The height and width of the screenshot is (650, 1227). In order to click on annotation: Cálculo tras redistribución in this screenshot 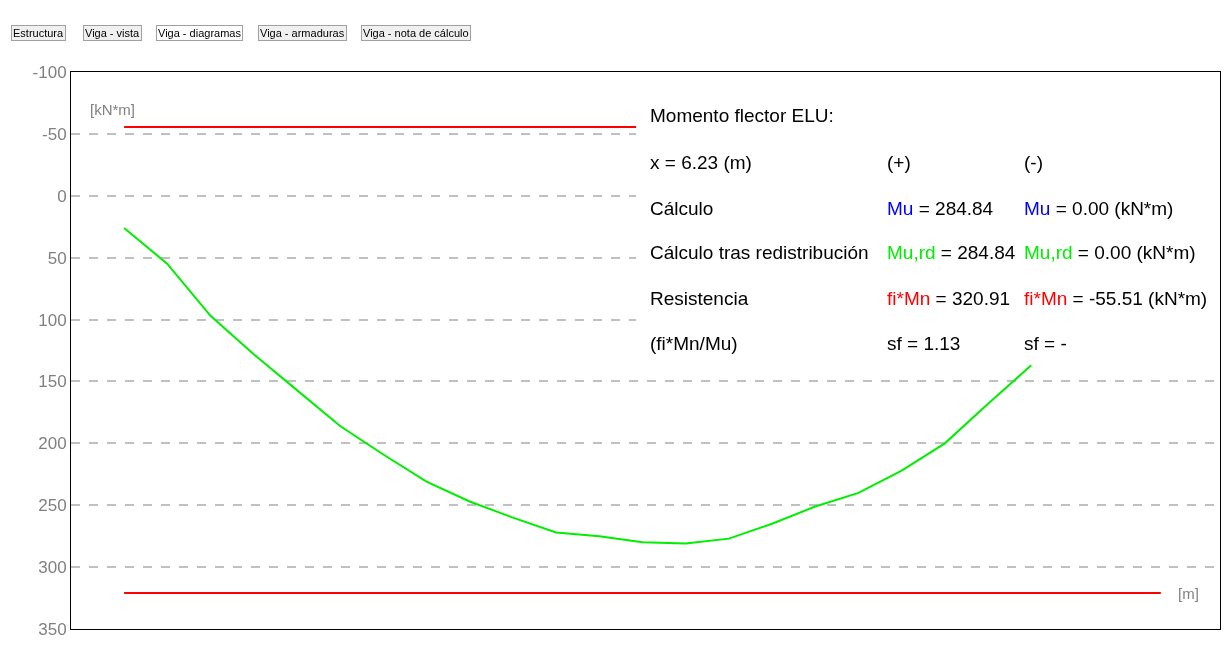, I will do `click(759, 252)`.